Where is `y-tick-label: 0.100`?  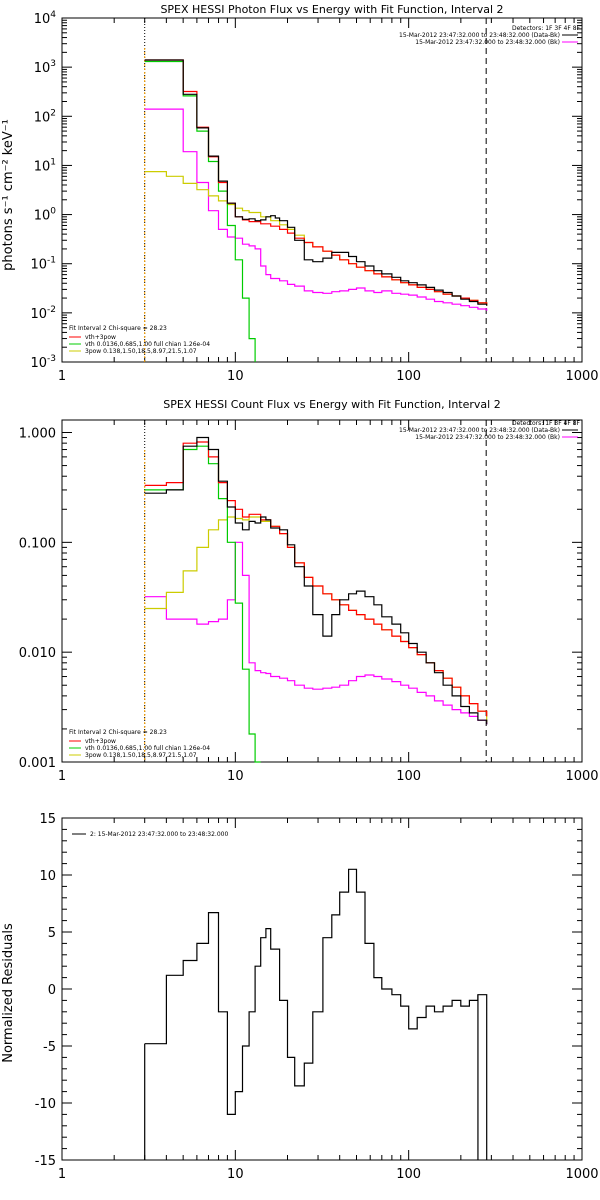 y-tick-label: 0.100 is located at coordinates (37, 543).